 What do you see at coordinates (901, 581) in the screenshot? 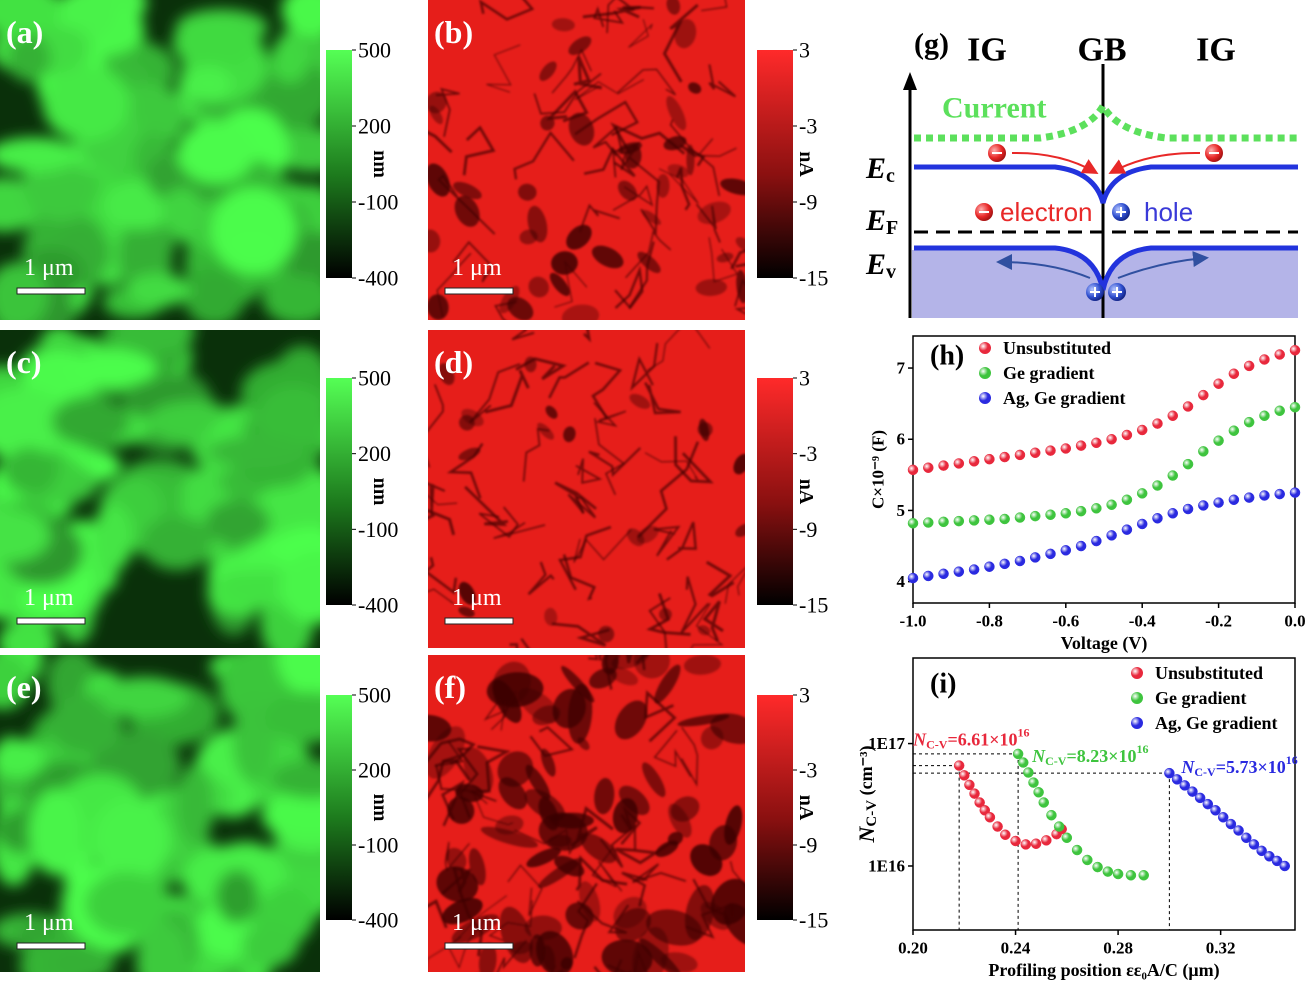
I see `y-tick-label: 4` at bounding box center [901, 581].